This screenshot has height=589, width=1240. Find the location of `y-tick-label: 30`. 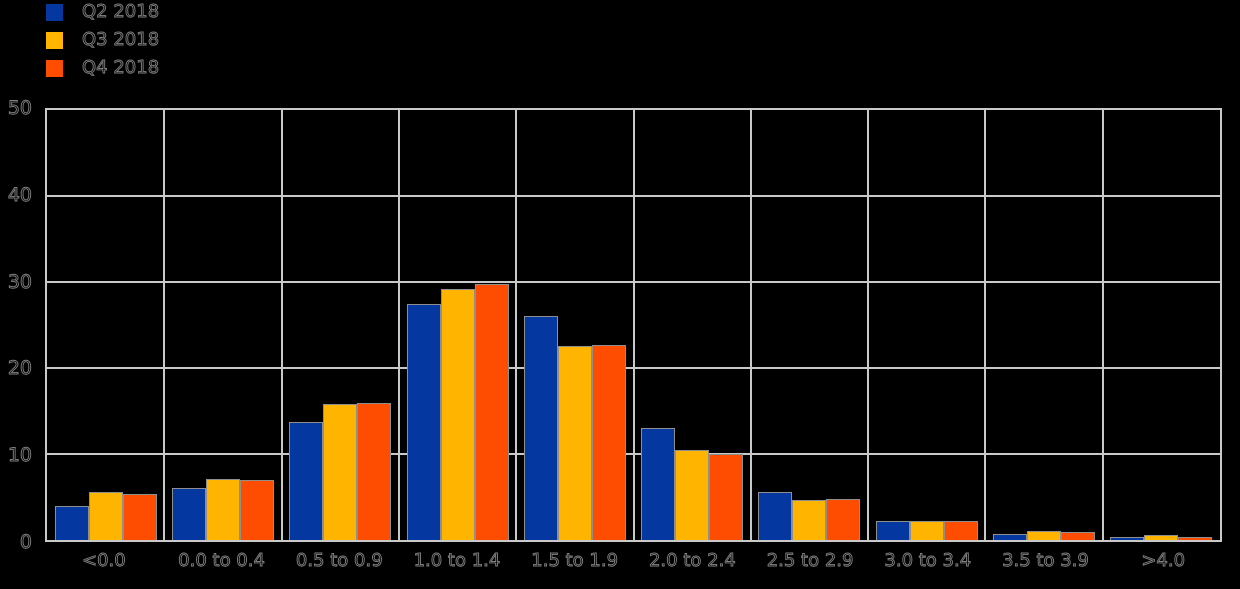

y-tick-label: 30 is located at coordinates (19, 281).